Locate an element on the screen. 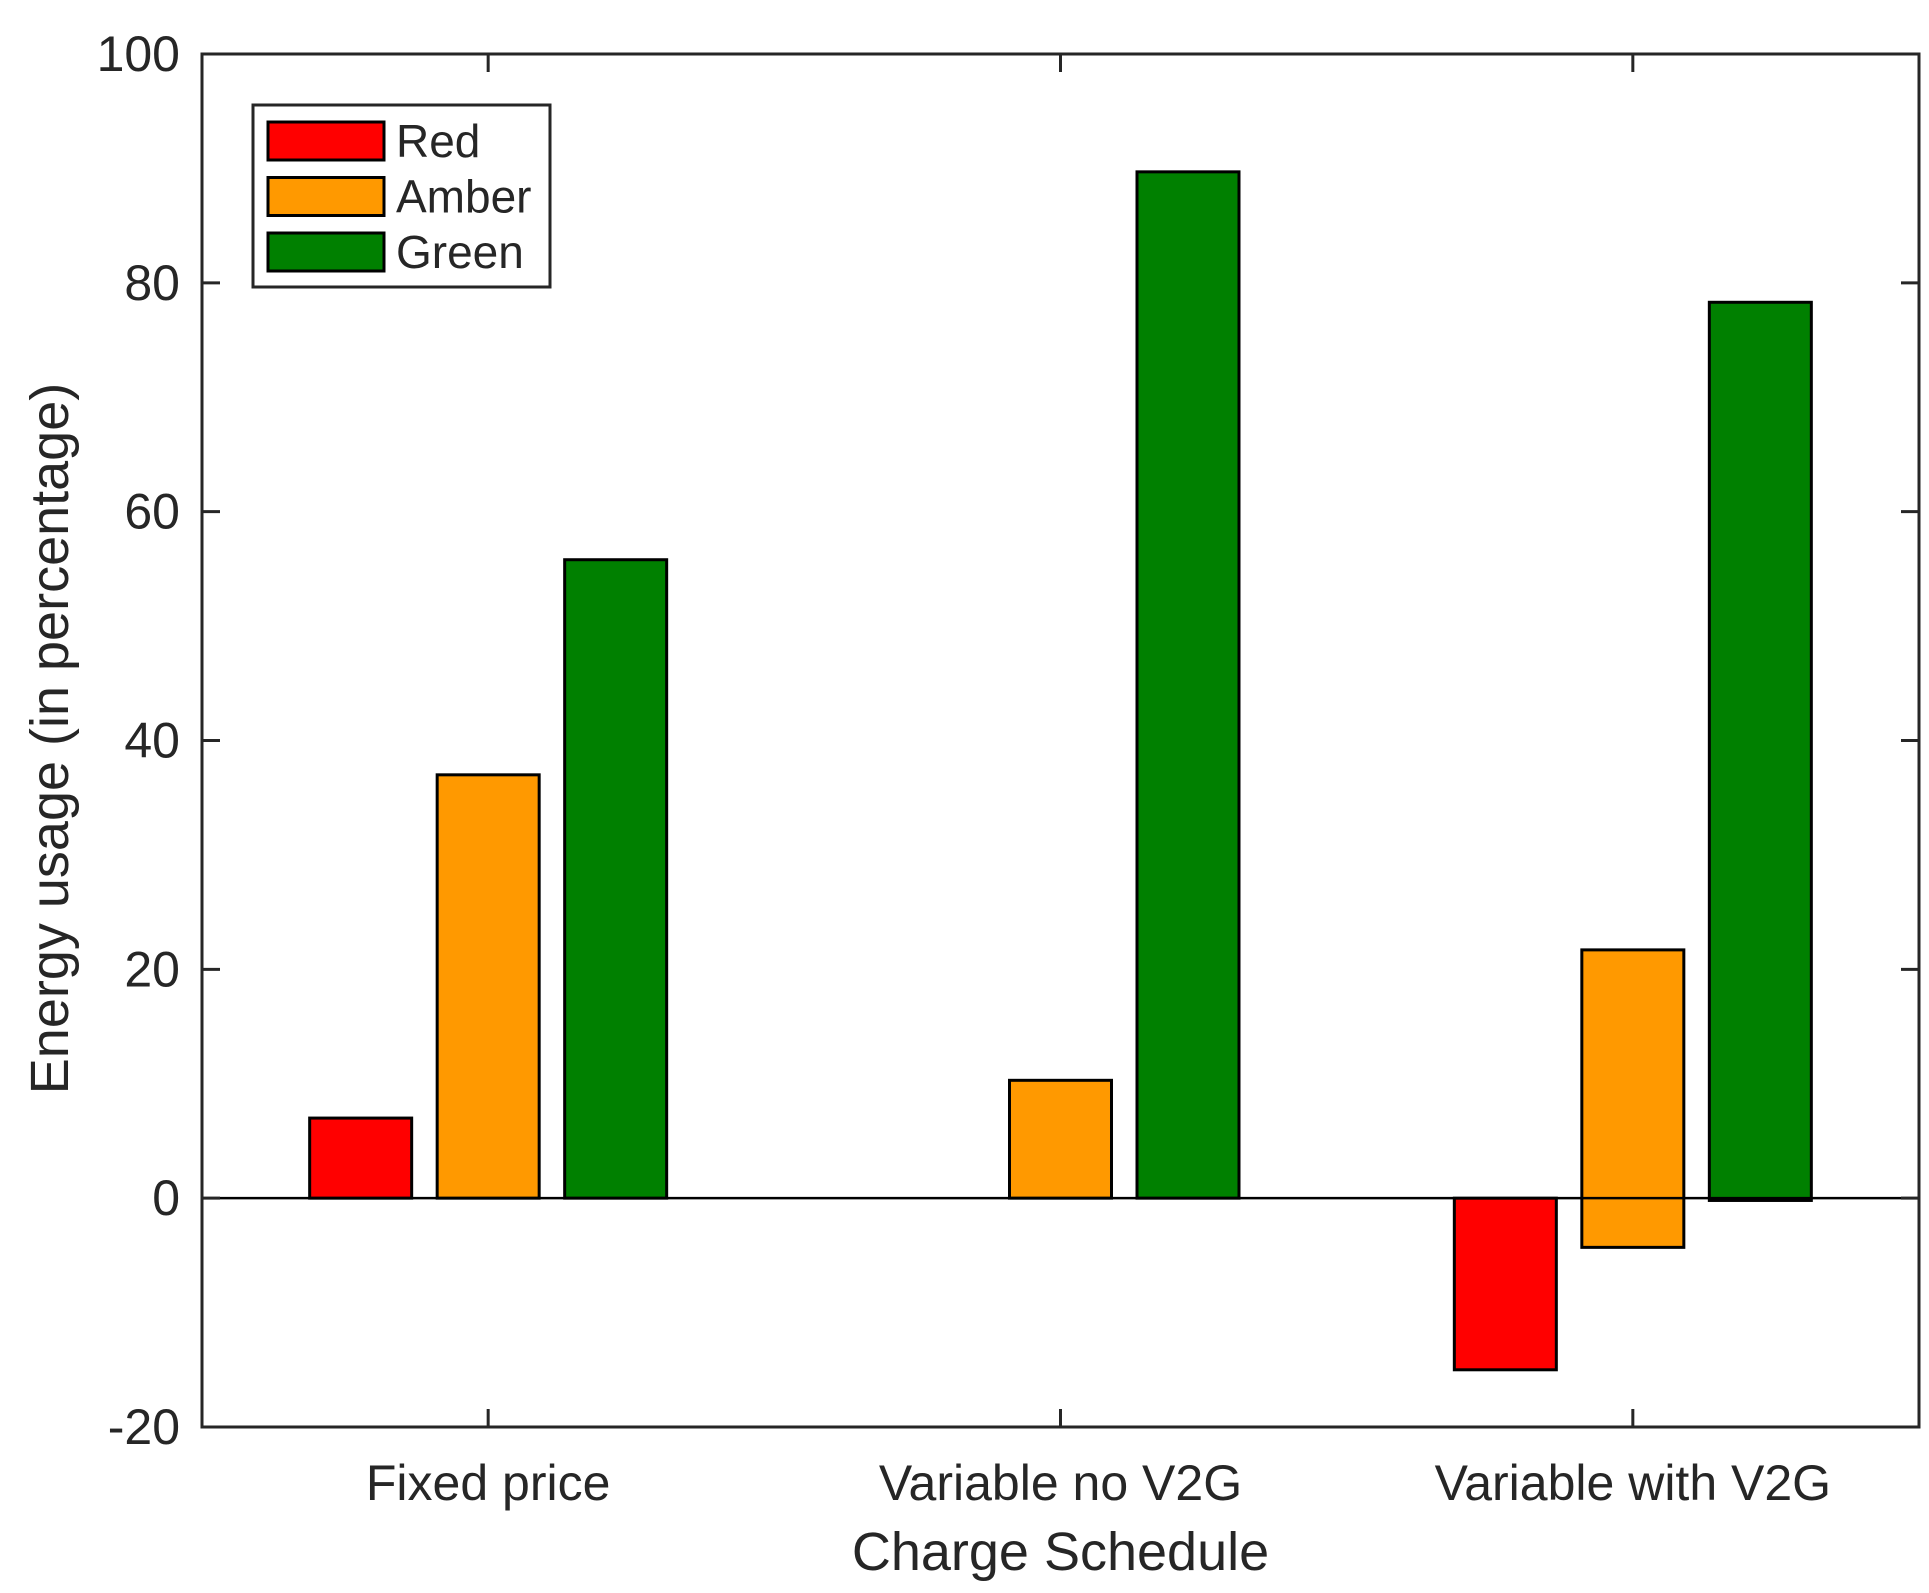 Image resolution: width=1929 pixels, height=1593 pixels. y-tick-label: 0 is located at coordinates (166, 1198).